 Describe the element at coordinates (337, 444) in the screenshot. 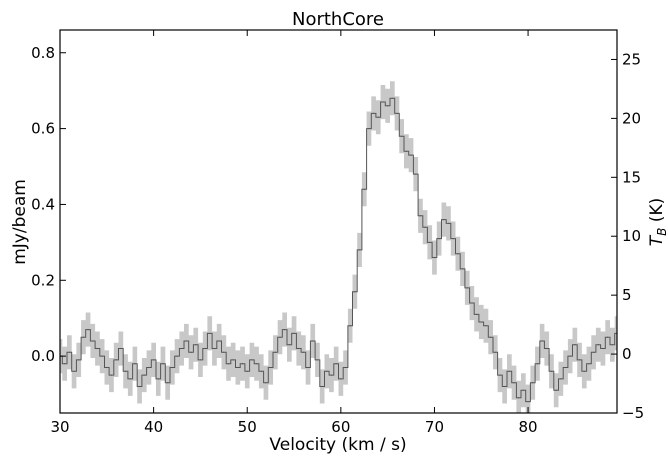

I see `x-axis-title: Velocity (km / s)` at that location.